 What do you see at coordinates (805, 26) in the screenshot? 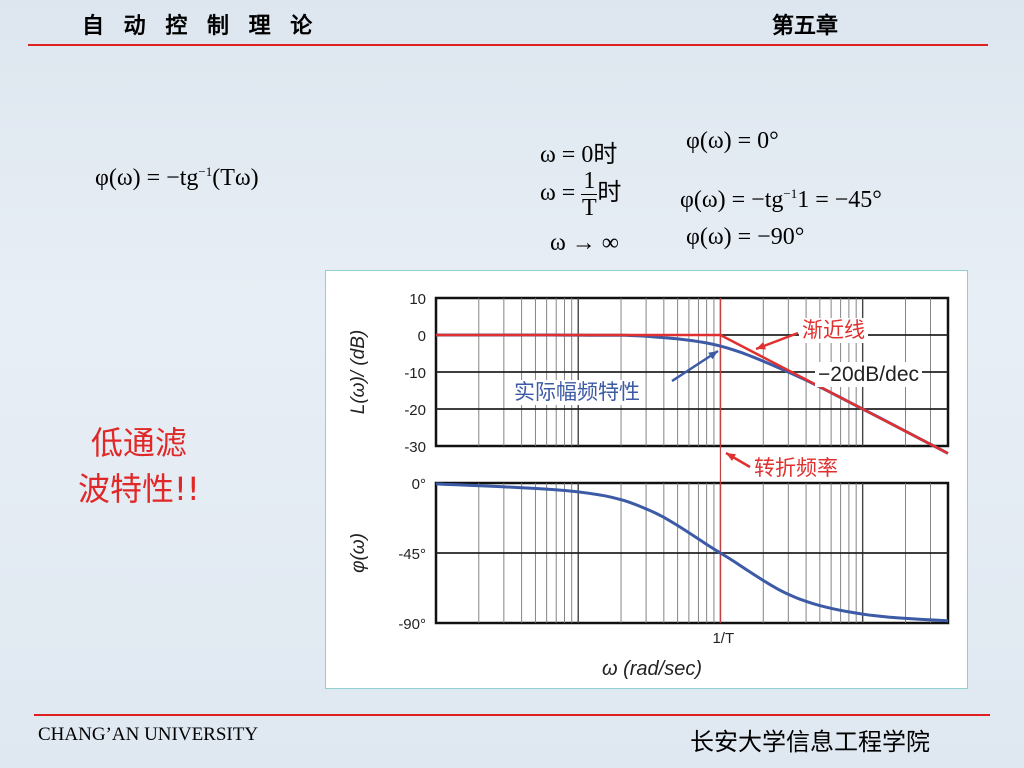
I see `chapter-label: 第五章` at bounding box center [805, 26].